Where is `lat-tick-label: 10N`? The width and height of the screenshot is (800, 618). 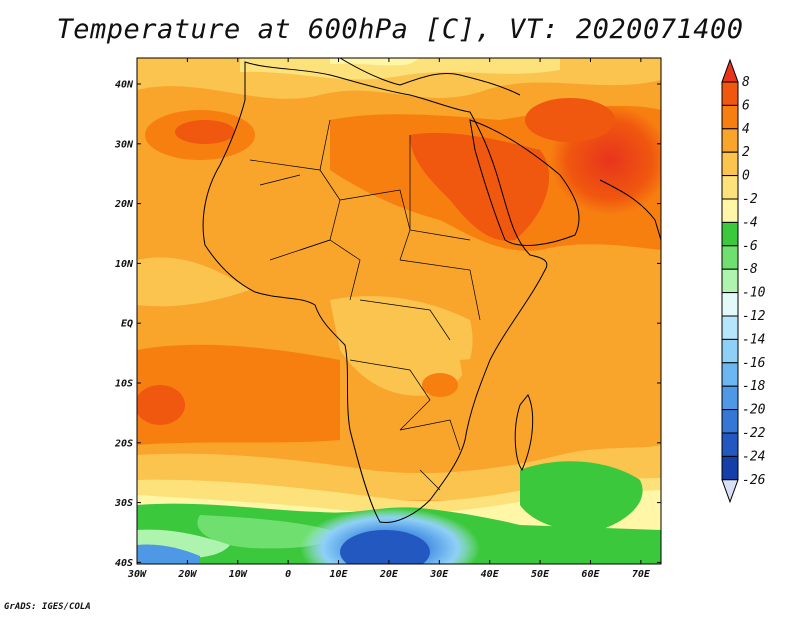 lat-tick-label: 10N is located at coordinates (124, 264).